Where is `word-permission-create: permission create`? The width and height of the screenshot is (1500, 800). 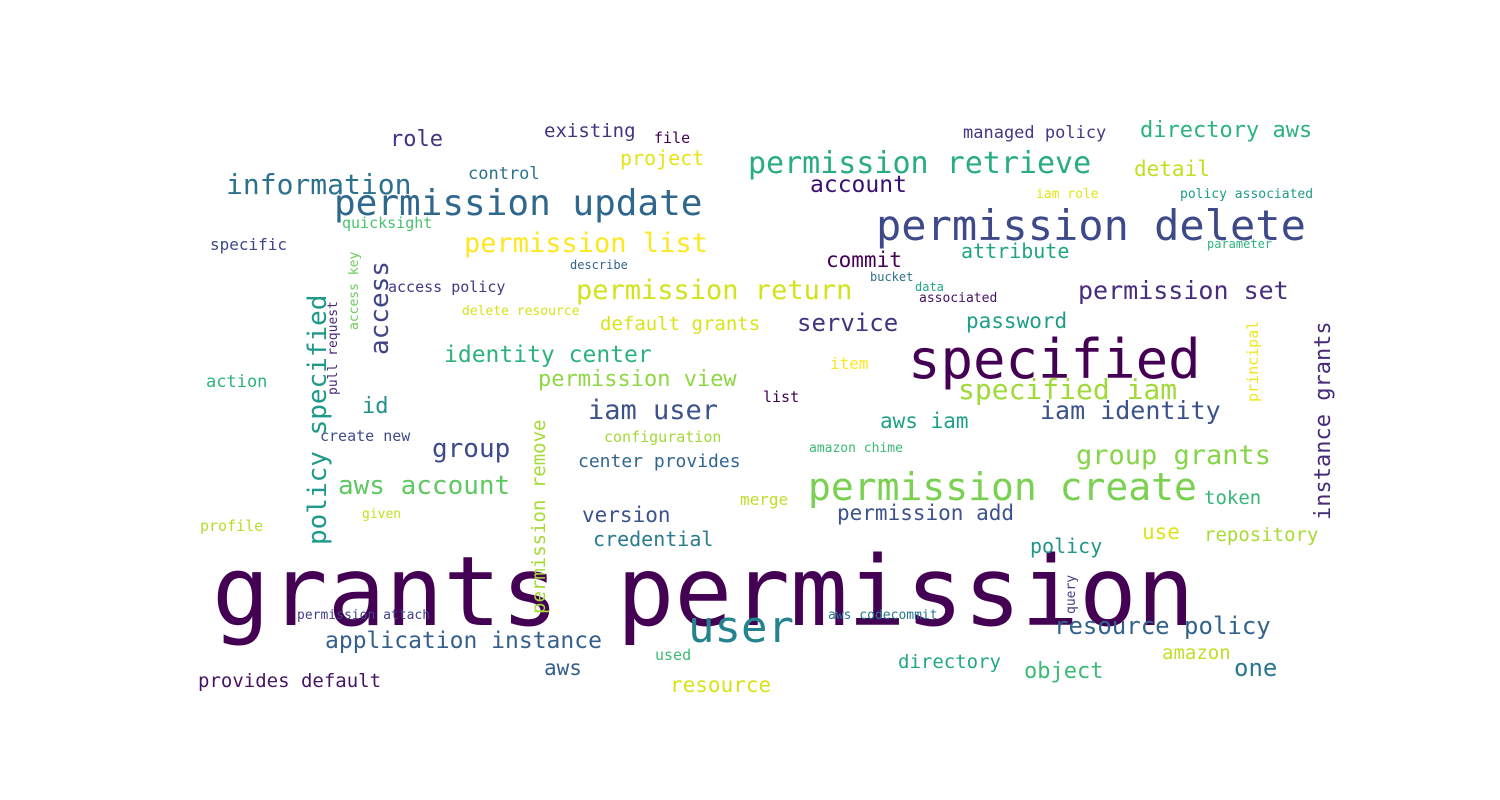
word-permission-create: permission create is located at coordinates (1002, 487).